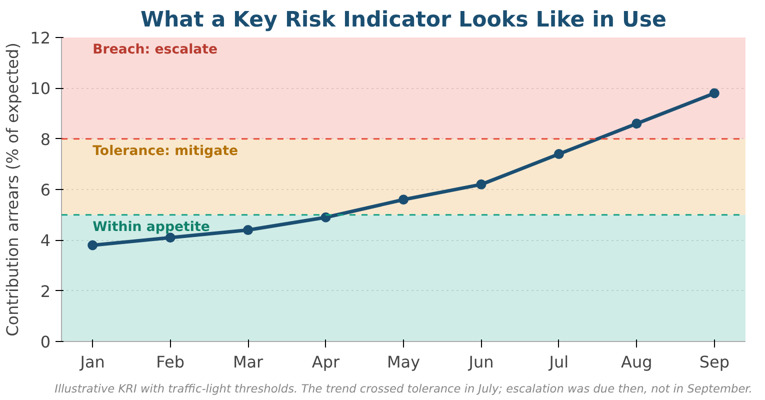  What do you see at coordinates (45, 139) in the screenshot?
I see `y-tick-label: 8` at bounding box center [45, 139].